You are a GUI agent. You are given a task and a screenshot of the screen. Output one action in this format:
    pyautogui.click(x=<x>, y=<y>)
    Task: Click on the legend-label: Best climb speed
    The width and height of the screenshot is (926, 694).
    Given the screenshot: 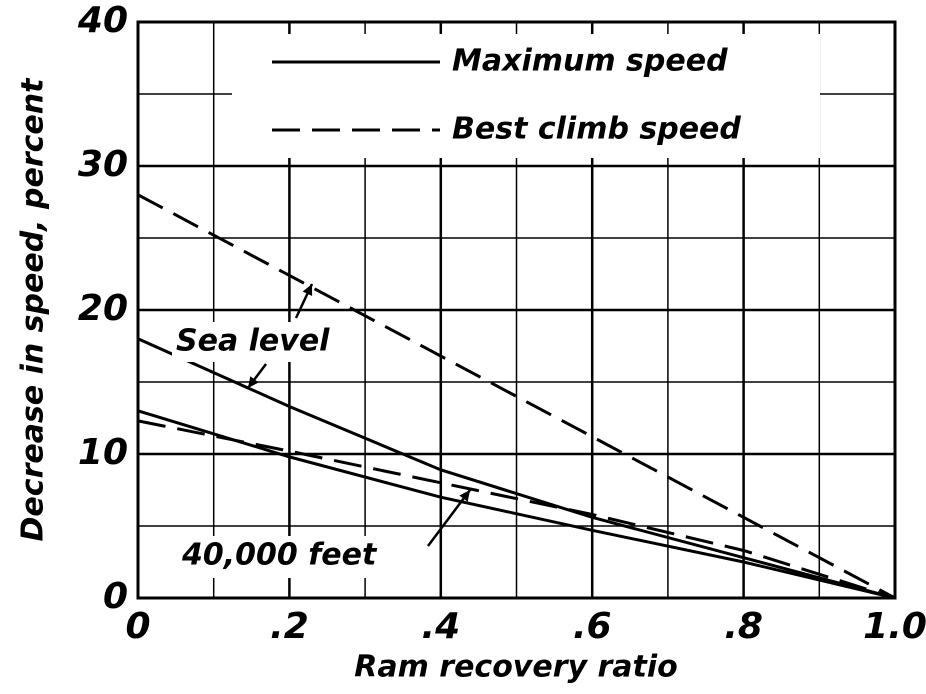 What is the action you would take?
    pyautogui.click(x=596, y=129)
    